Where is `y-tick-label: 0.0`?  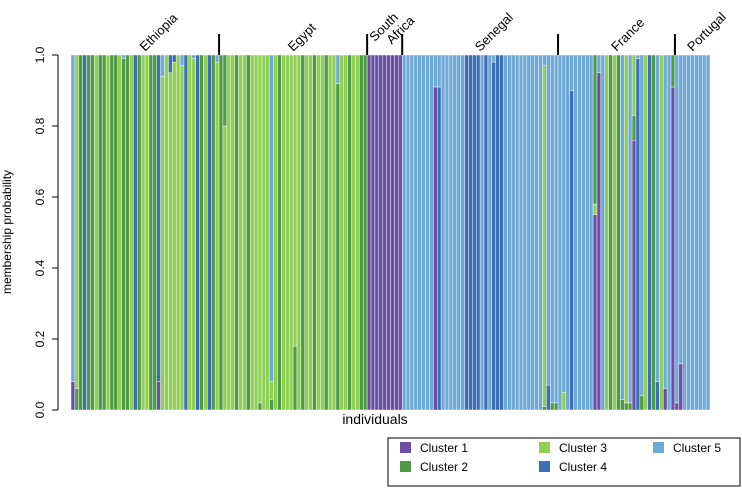
y-tick-label: 0.0 is located at coordinates (40, 409).